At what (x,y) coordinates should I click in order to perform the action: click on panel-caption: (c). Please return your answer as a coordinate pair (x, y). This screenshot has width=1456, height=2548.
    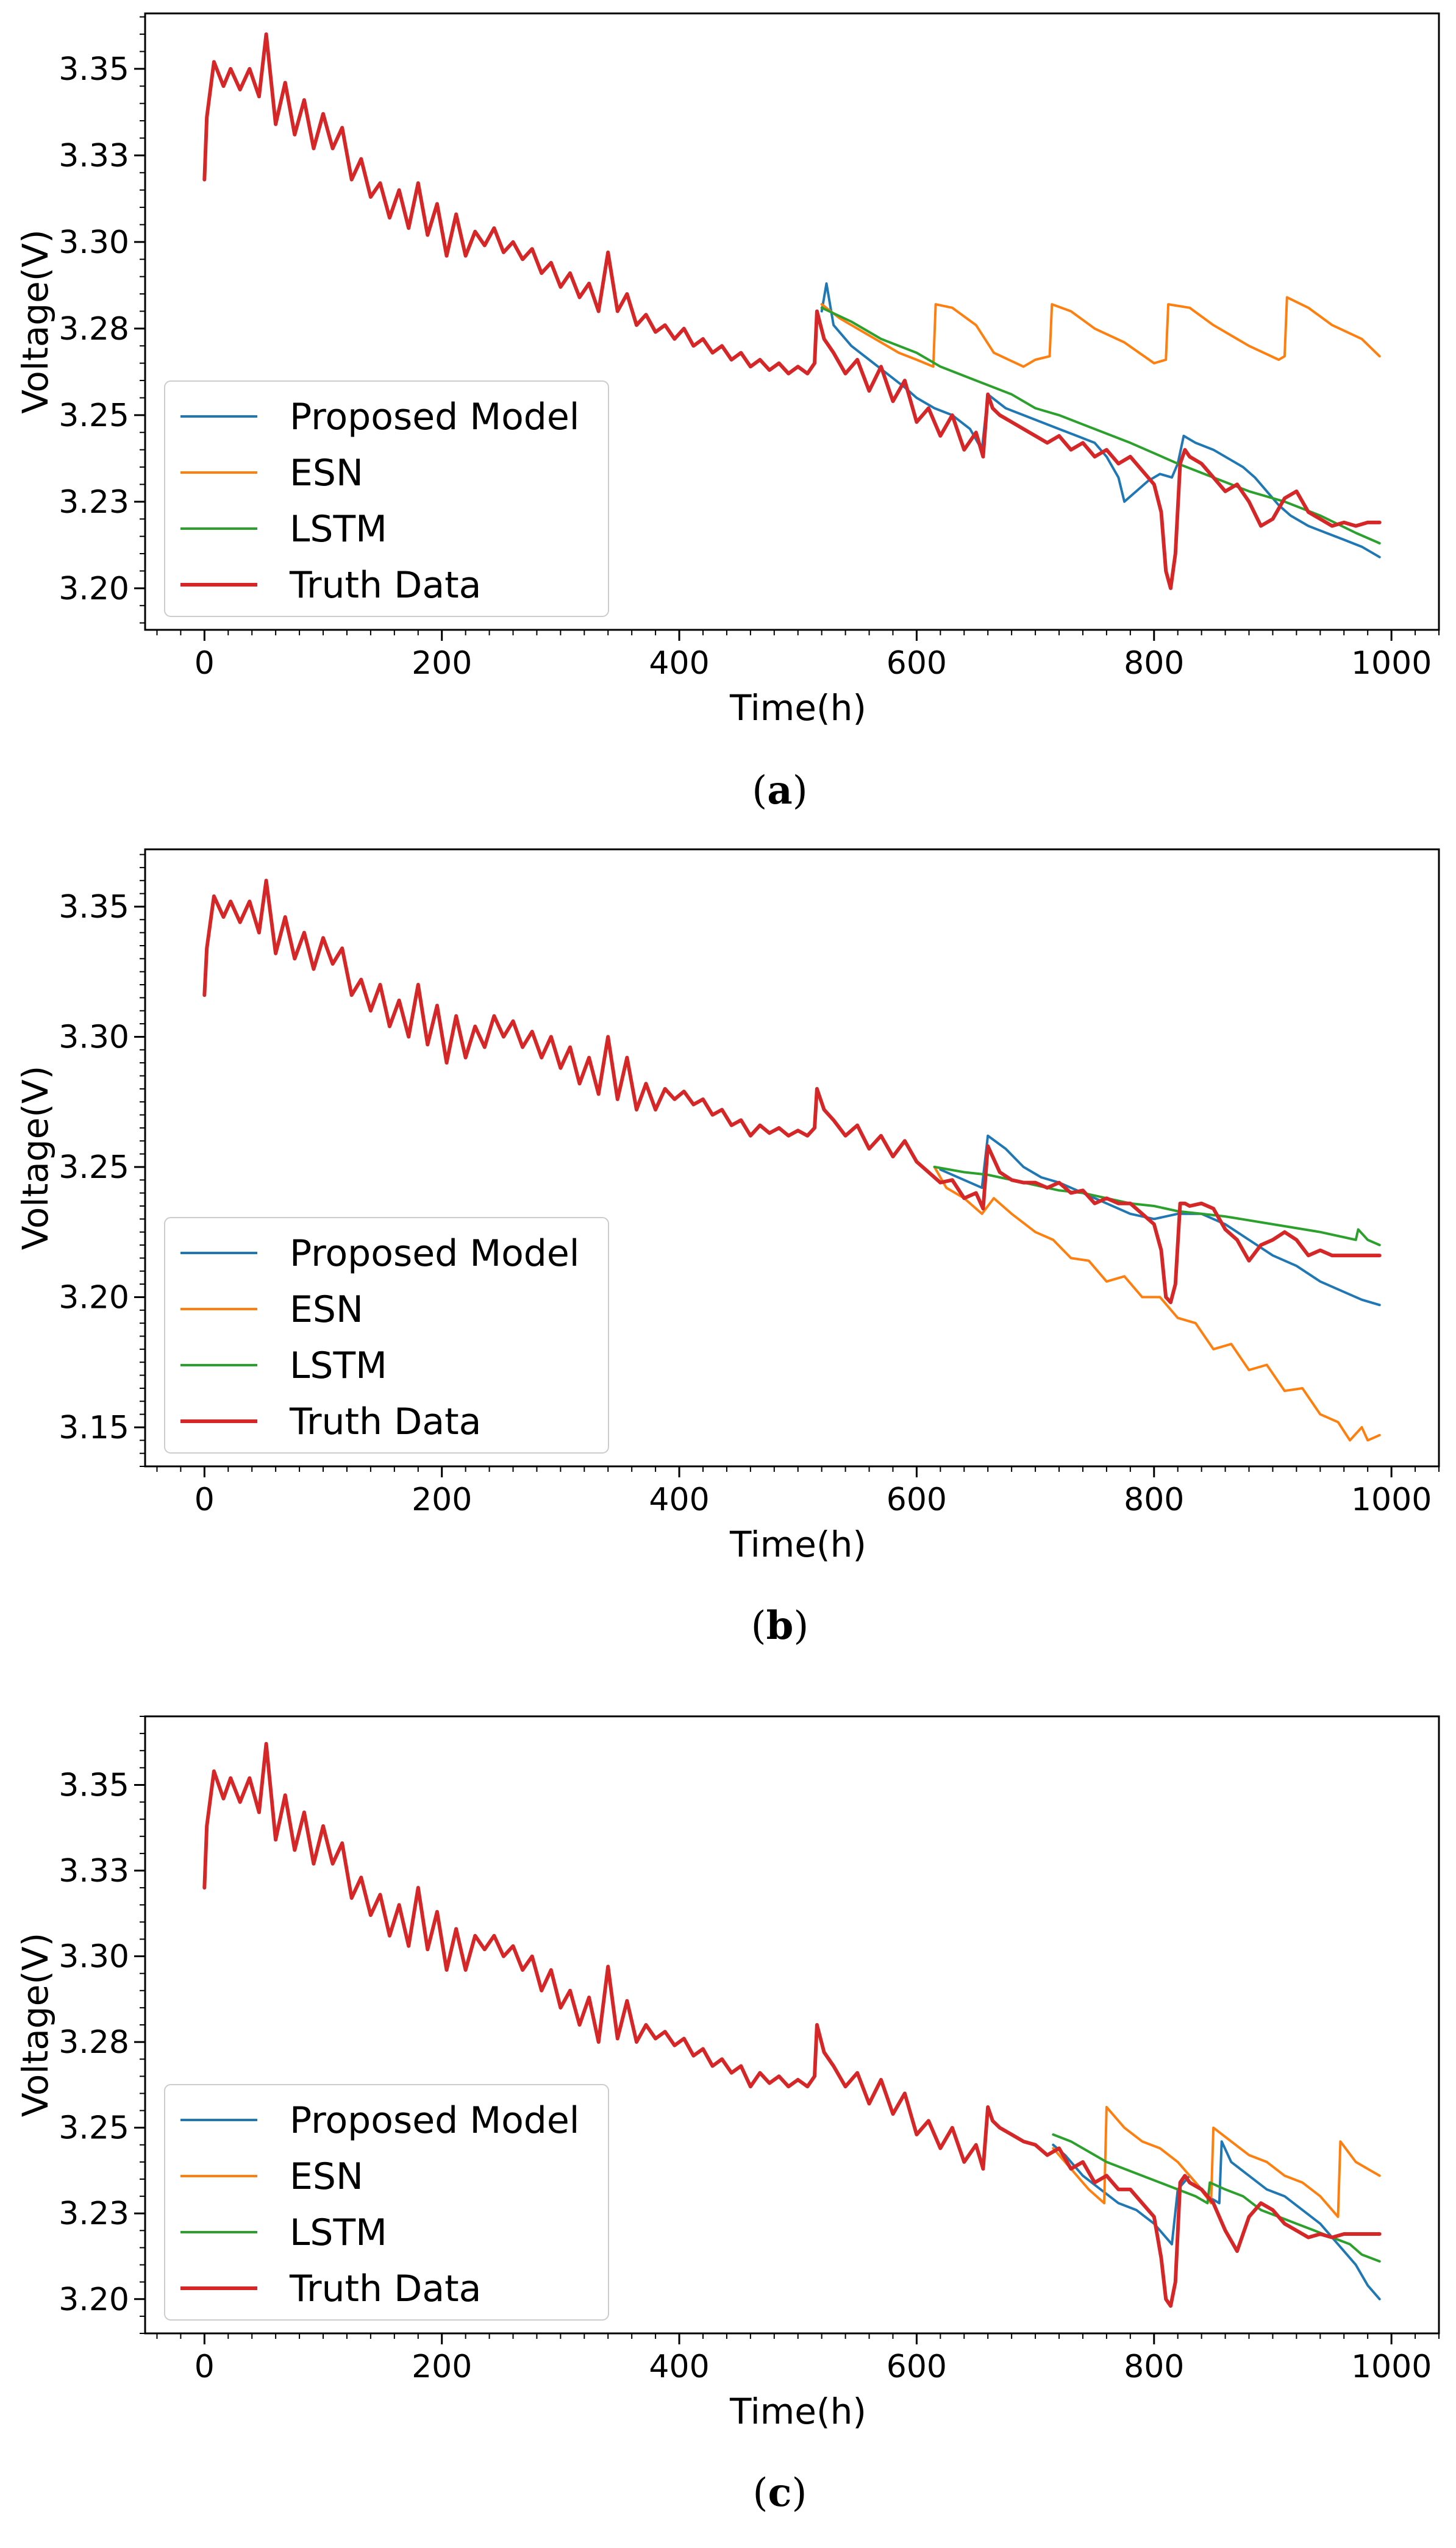
    Looking at the image, I should click on (780, 2493).